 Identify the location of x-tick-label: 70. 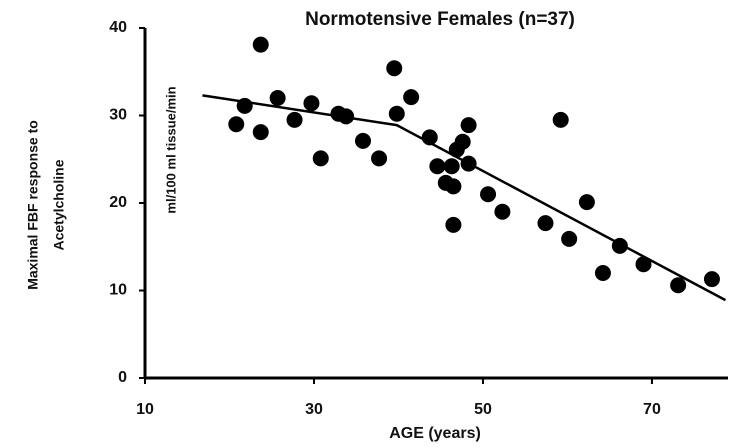
(652, 409).